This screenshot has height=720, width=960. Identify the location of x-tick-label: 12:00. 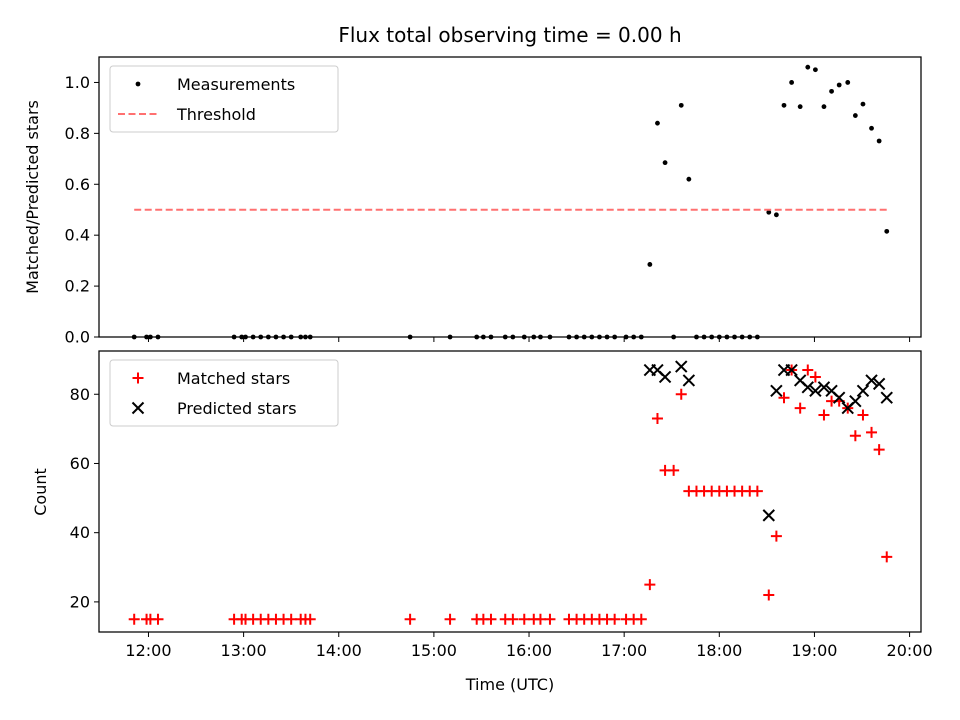
(148, 650).